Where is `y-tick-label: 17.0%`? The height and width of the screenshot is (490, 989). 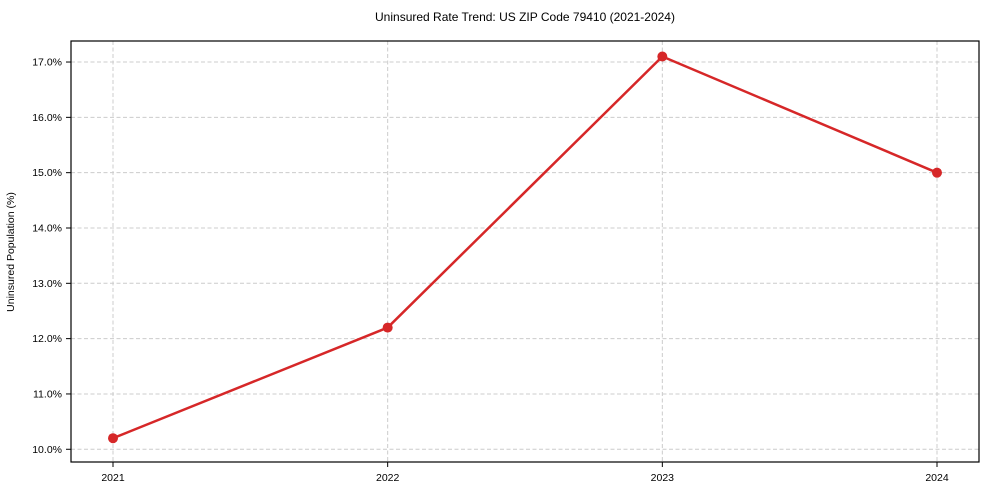
y-tick-label: 17.0% is located at coordinates (47, 63).